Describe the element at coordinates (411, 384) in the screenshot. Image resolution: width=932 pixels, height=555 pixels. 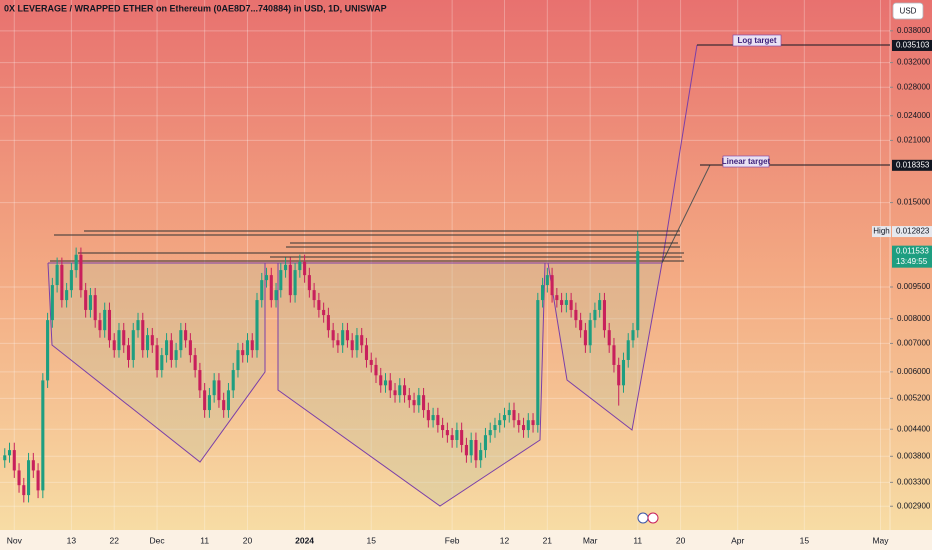
I see `head` at that location.